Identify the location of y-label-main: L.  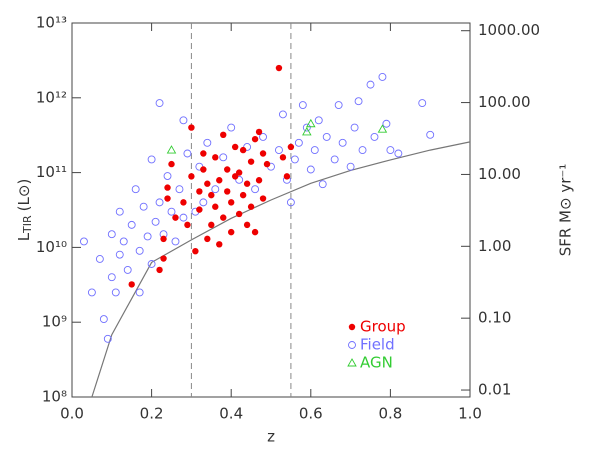
(24, 236).